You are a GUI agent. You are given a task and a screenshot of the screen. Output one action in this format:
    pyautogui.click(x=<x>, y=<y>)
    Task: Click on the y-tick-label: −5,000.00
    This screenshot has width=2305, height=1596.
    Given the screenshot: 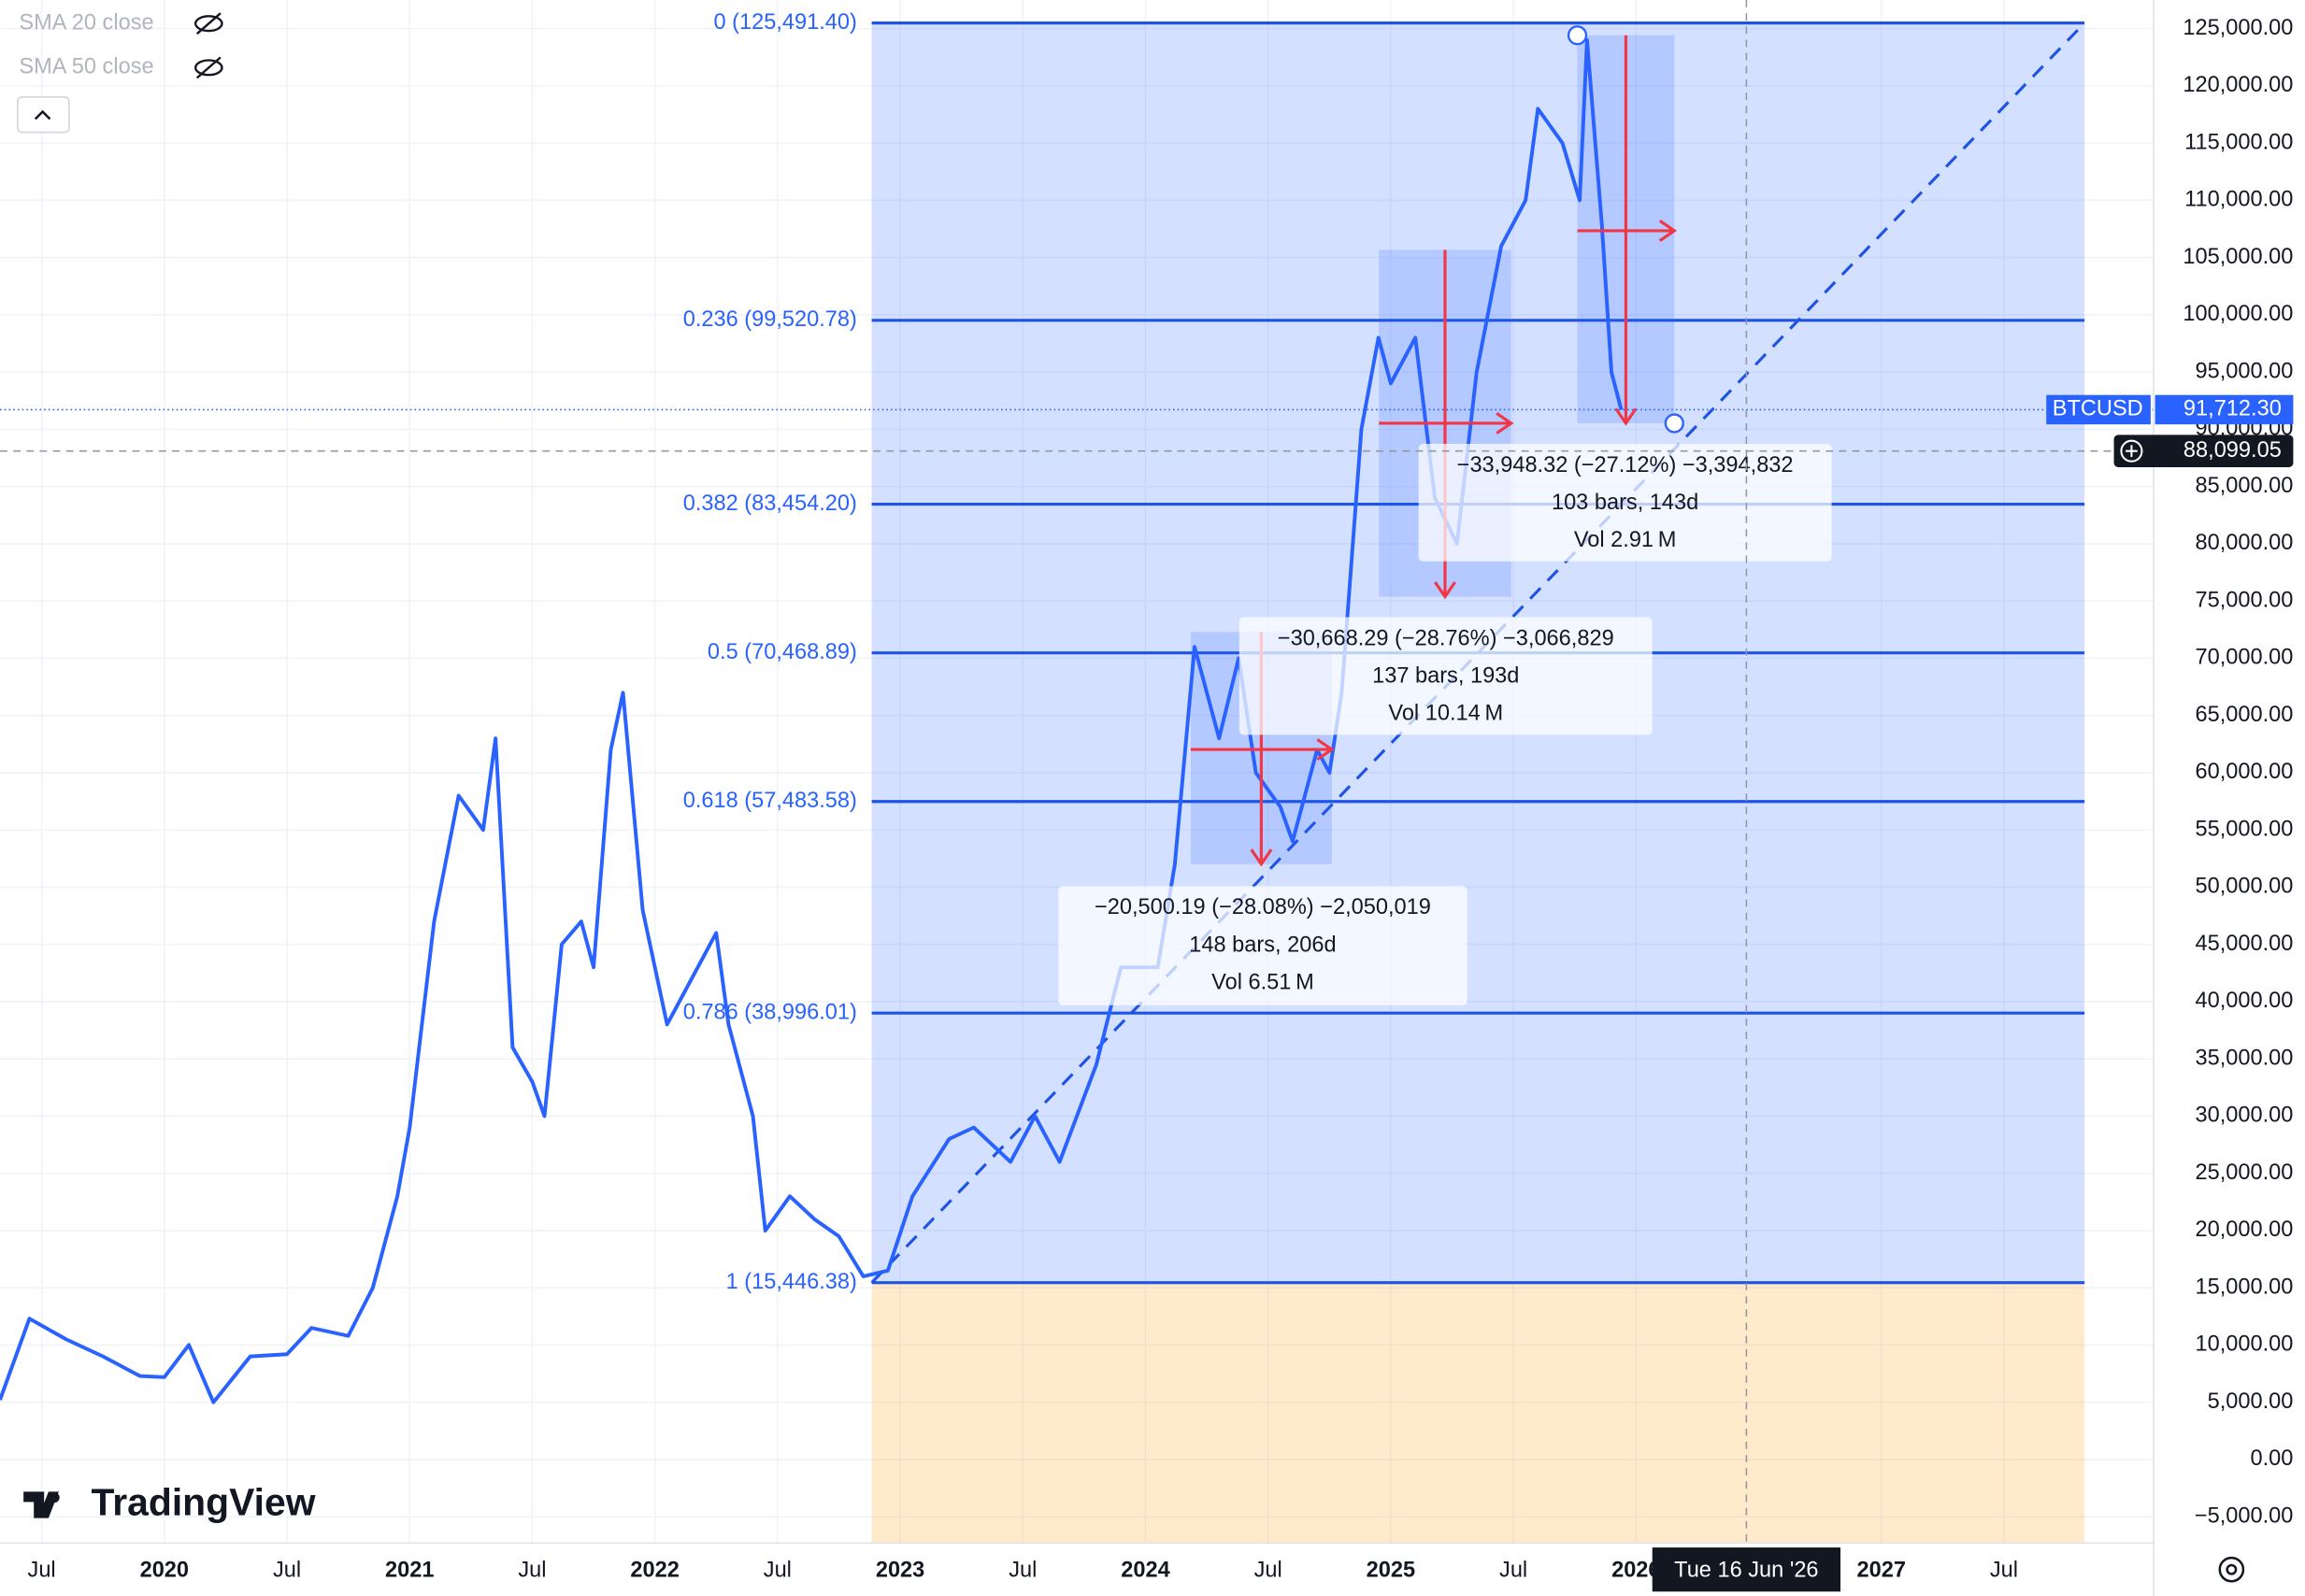 What is the action you would take?
    pyautogui.click(x=2244, y=1515)
    